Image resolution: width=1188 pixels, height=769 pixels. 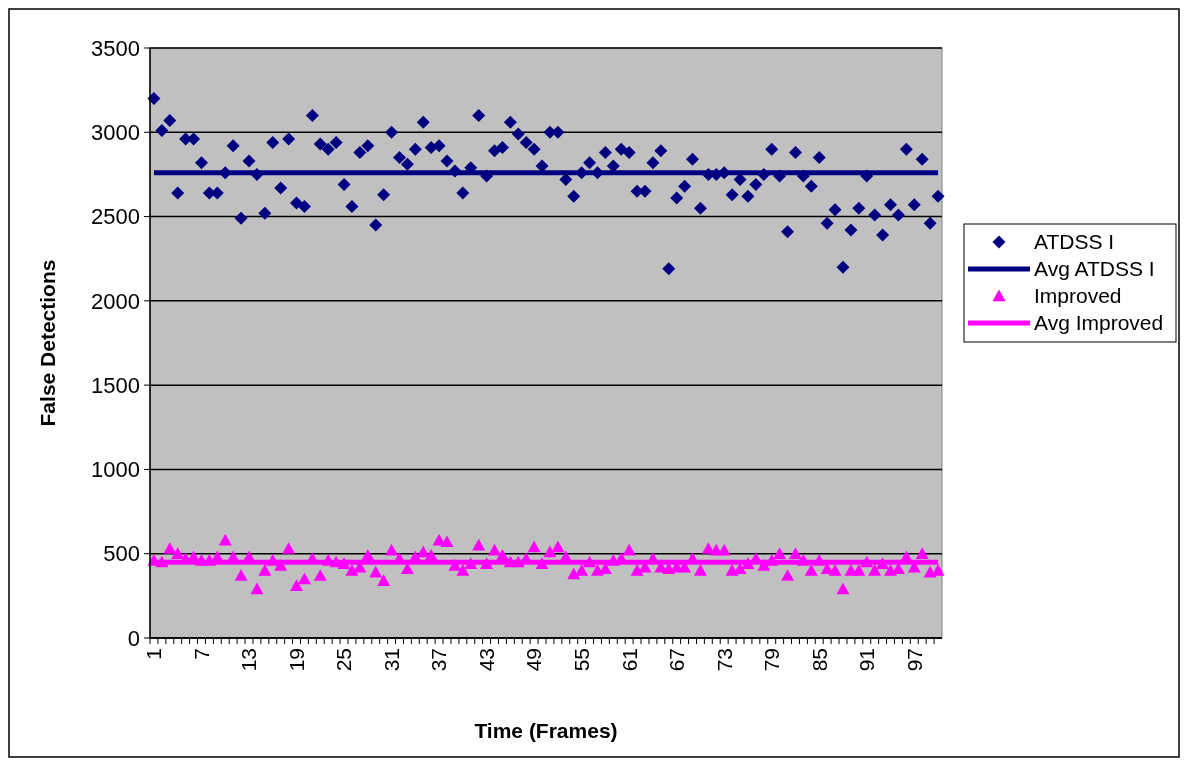 What do you see at coordinates (115, 385) in the screenshot?
I see `y-tick-label: 1500` at bounding box center [115, 385].